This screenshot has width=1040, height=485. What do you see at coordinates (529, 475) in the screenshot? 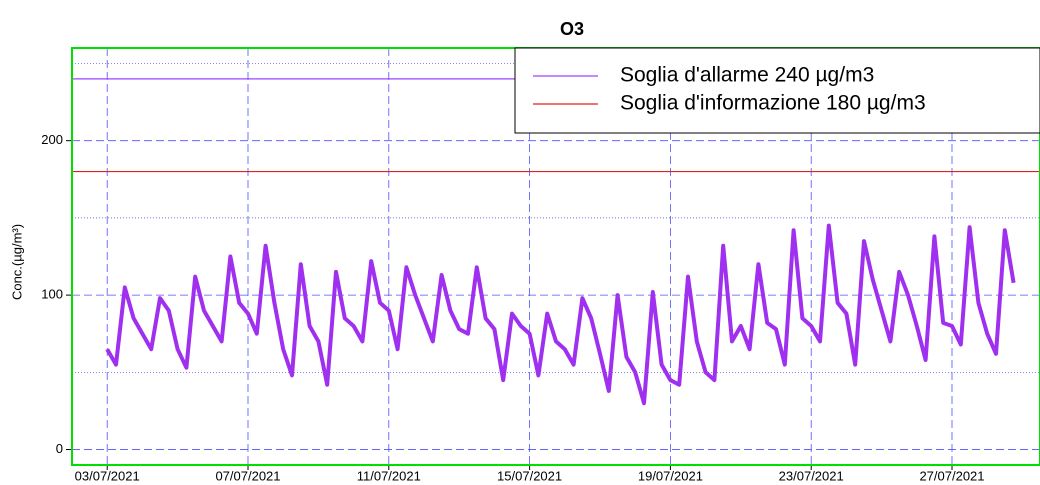
I see `x-tick-label: 15/07/2021` at bounding box center [529, 475].